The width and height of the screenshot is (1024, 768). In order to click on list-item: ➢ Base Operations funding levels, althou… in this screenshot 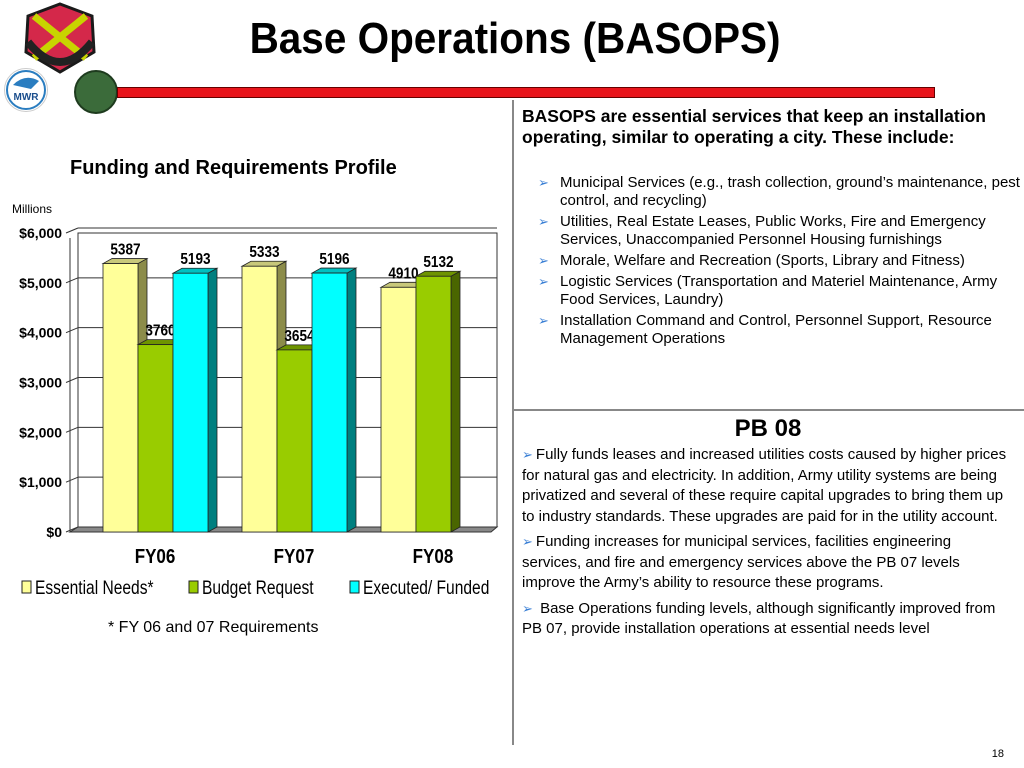, I will do `click(767, 619)`.